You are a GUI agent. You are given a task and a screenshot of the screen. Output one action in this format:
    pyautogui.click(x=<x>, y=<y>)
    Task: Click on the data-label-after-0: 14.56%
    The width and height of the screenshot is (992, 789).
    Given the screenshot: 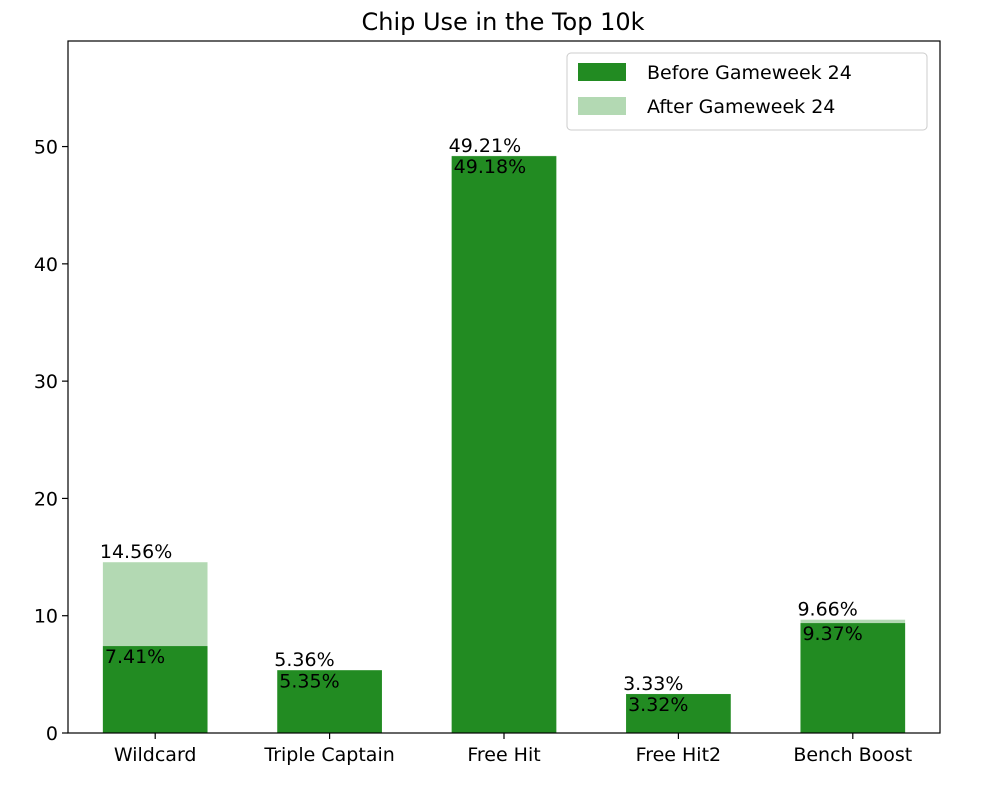 What is the action you would take?
    pyautogui.click(x=136, y=552)
    